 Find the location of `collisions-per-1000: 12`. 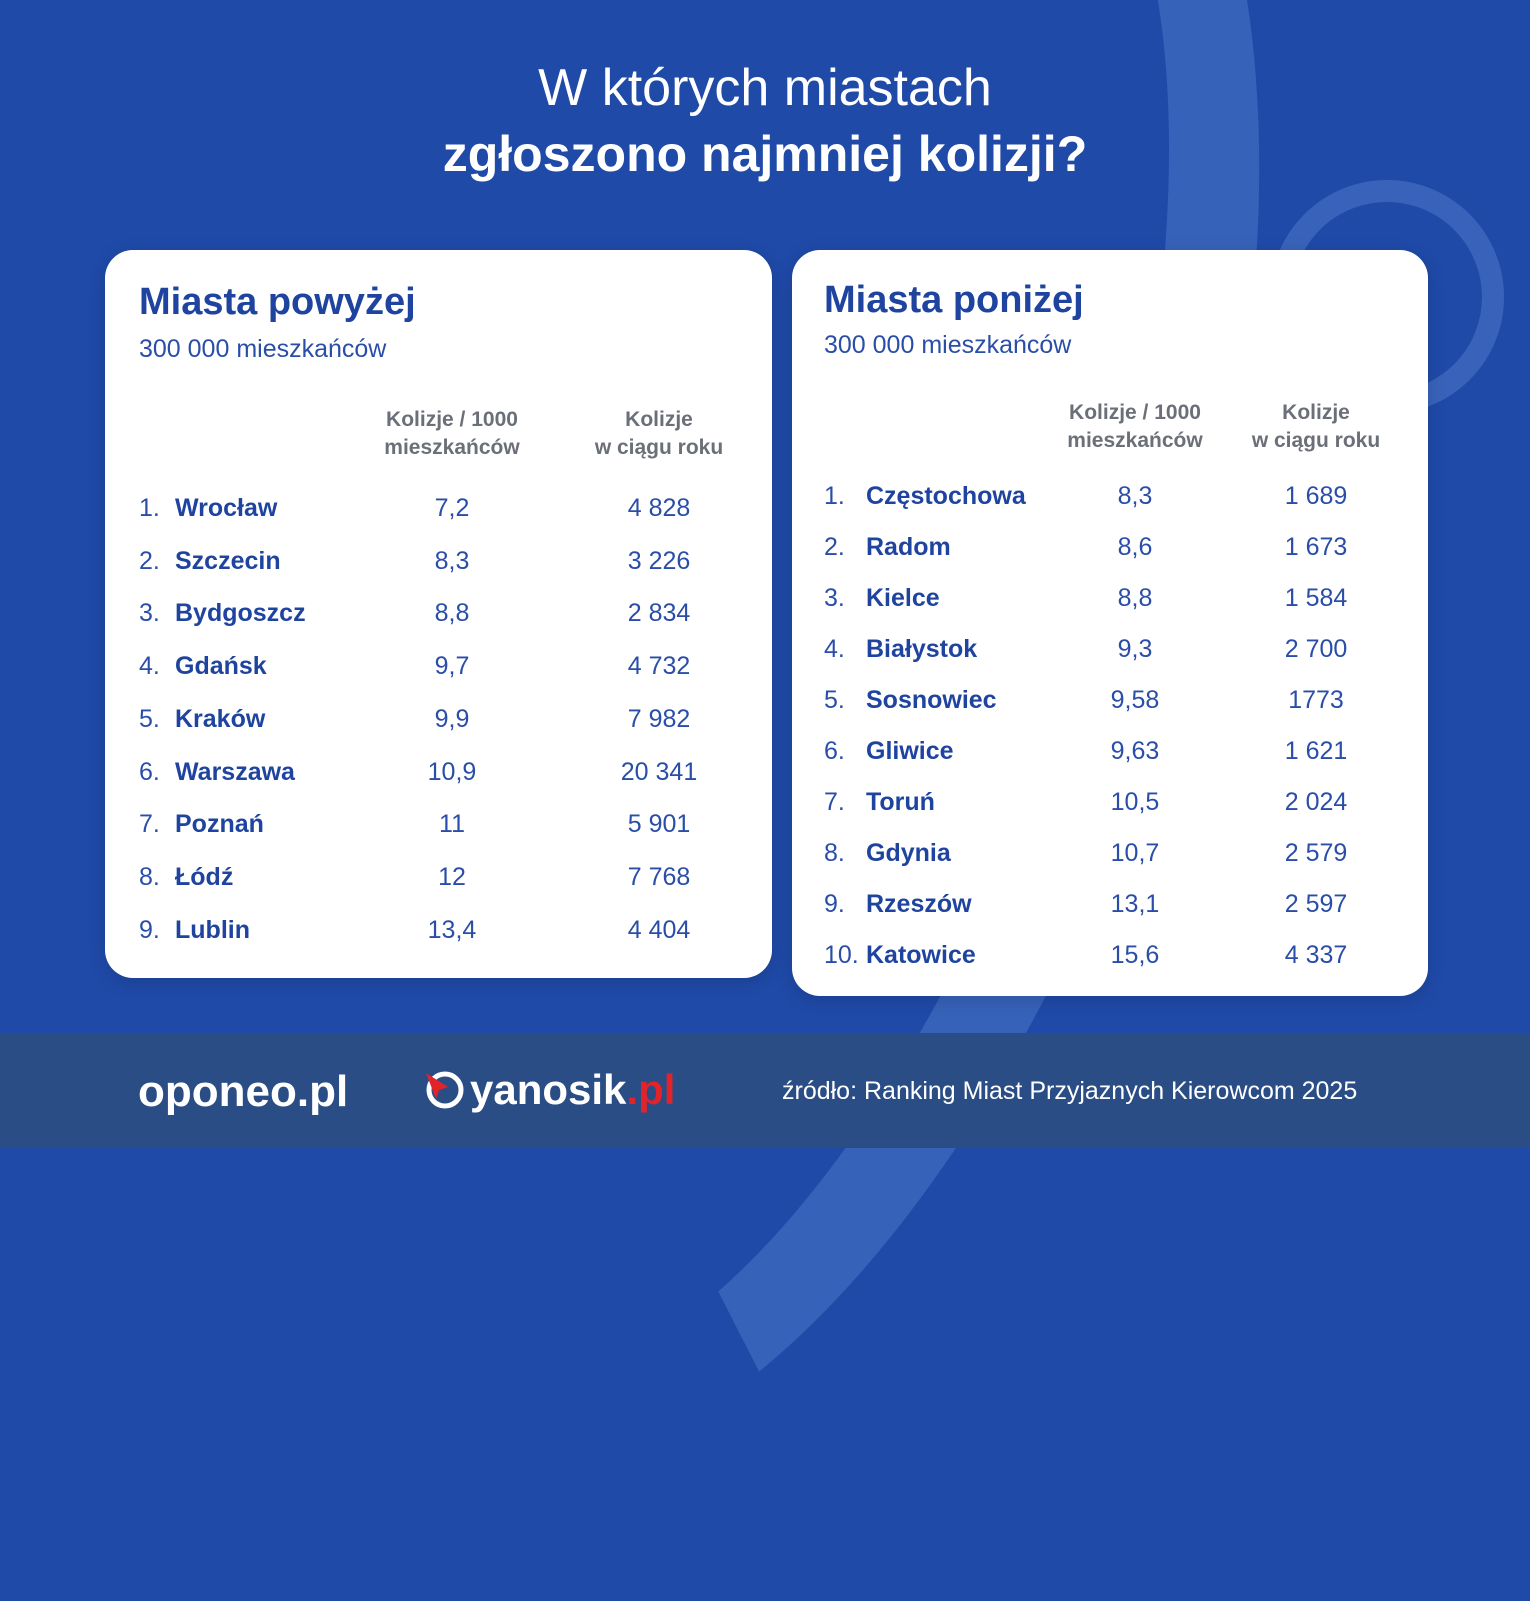

collisions-per-1000: 12 is located at coordinates (452, 876).